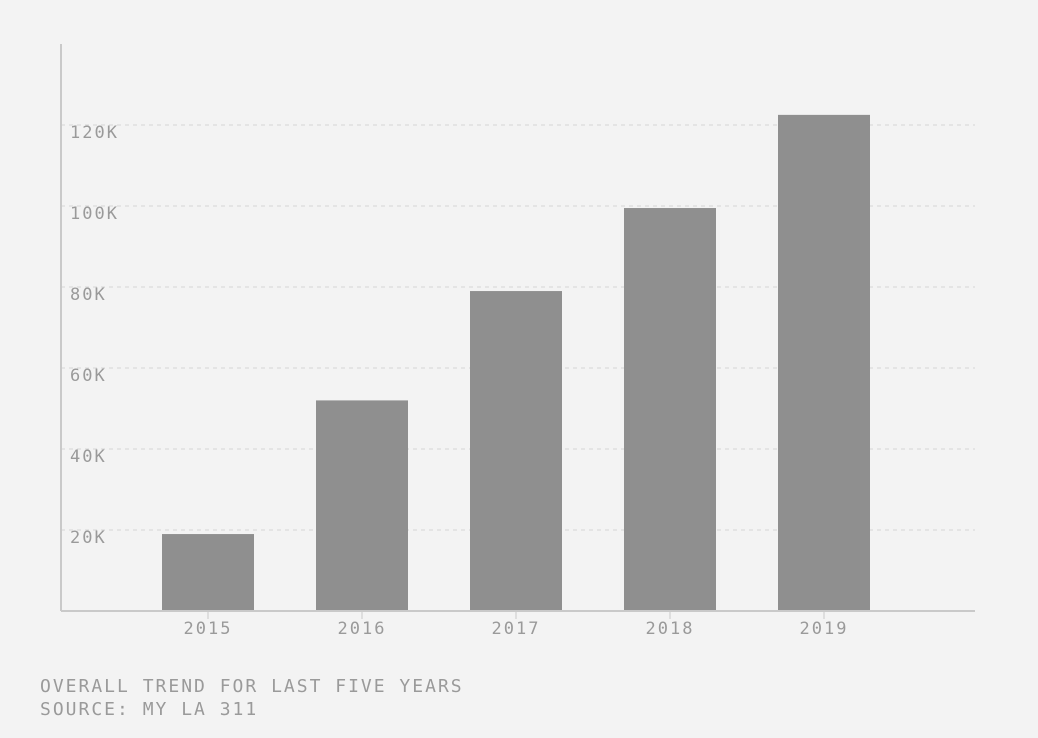 The width and height of the screenshot is (1038, 738). Describe the element at coordinates (670, 629) in the screenshot. I see `x-tick-label: 2018` at that location.